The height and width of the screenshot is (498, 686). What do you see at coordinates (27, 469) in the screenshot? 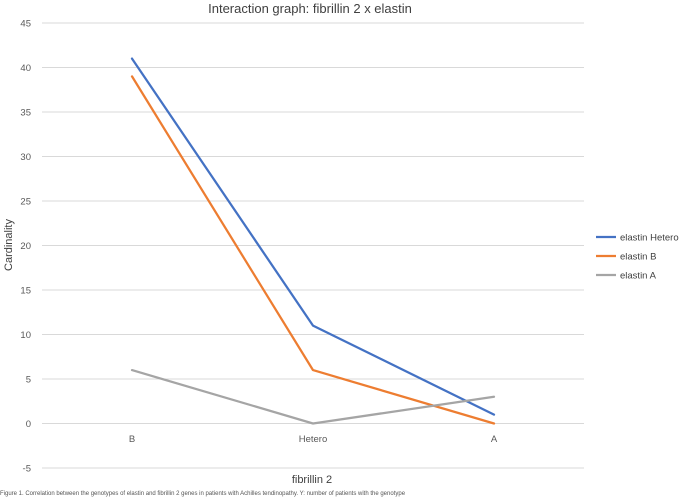
I see `y-tick-label: -5` at bounding box center [27, 469].